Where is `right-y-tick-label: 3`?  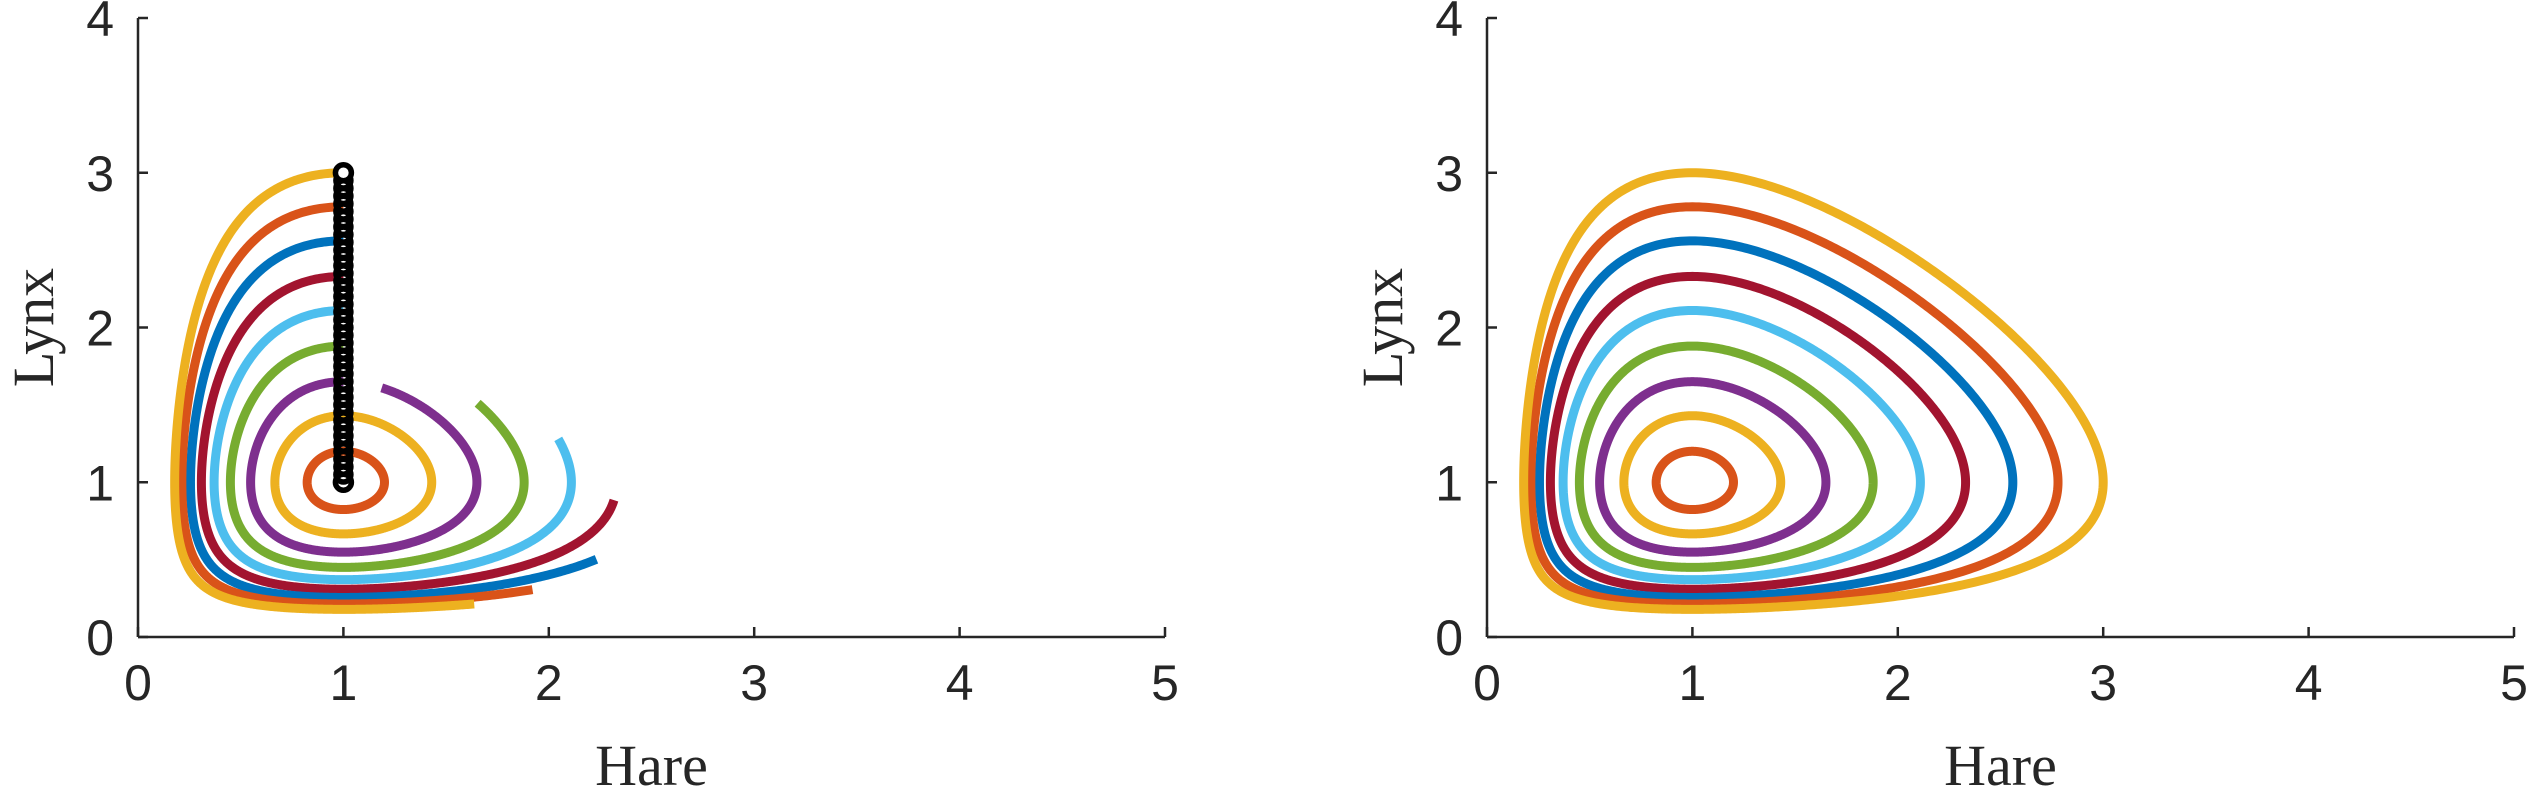 right-y-tick-label: 3 is located at coordinates (1449, 174).